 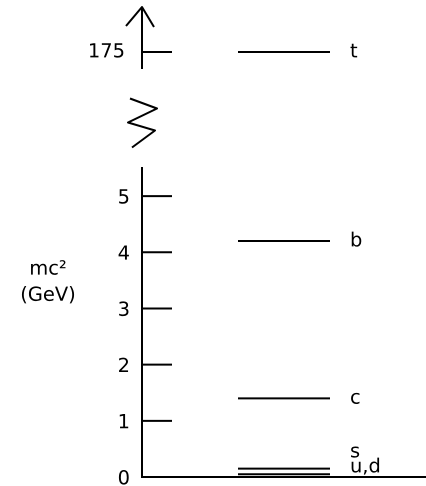 What do you see at coordinates (354, 51) in the screenshot?
I see `text: t` at bounding box center [354, 51].